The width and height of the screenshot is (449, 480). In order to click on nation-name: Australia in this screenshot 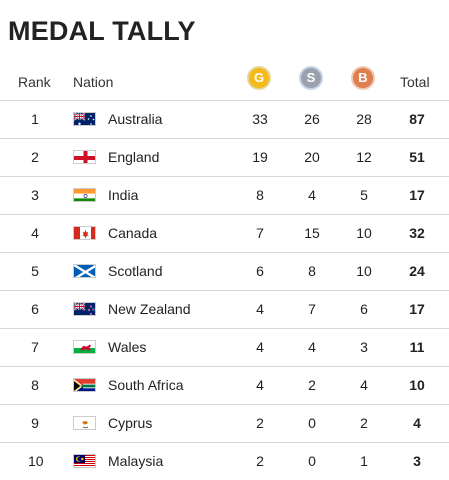, I will do `click(135, 119)`.